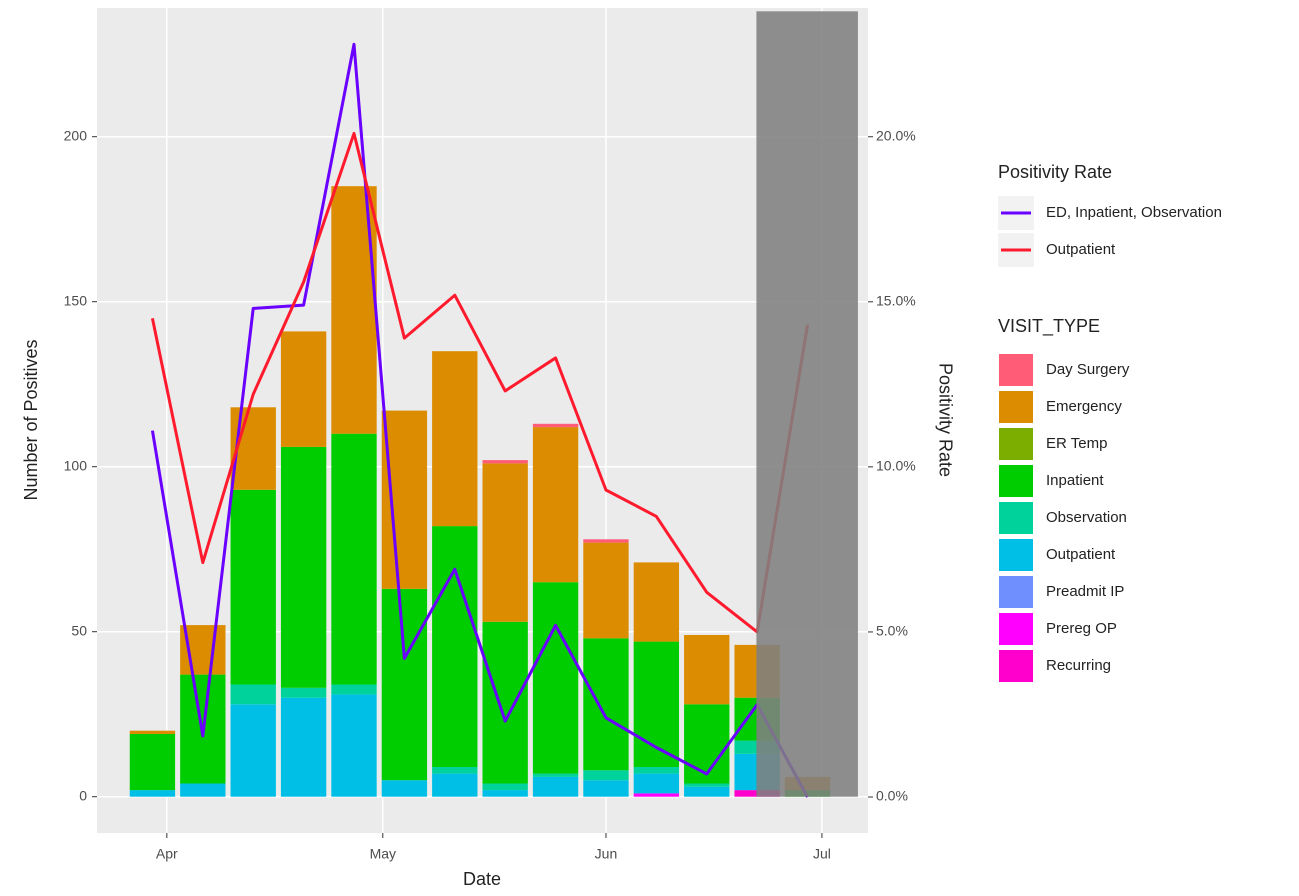 This screenshot has height=896, width=1299. What do you see at coordinates (896, 301) in the screenshot?
I see `y2-tick-label: 15.0%` at bounding box center [896, 301].